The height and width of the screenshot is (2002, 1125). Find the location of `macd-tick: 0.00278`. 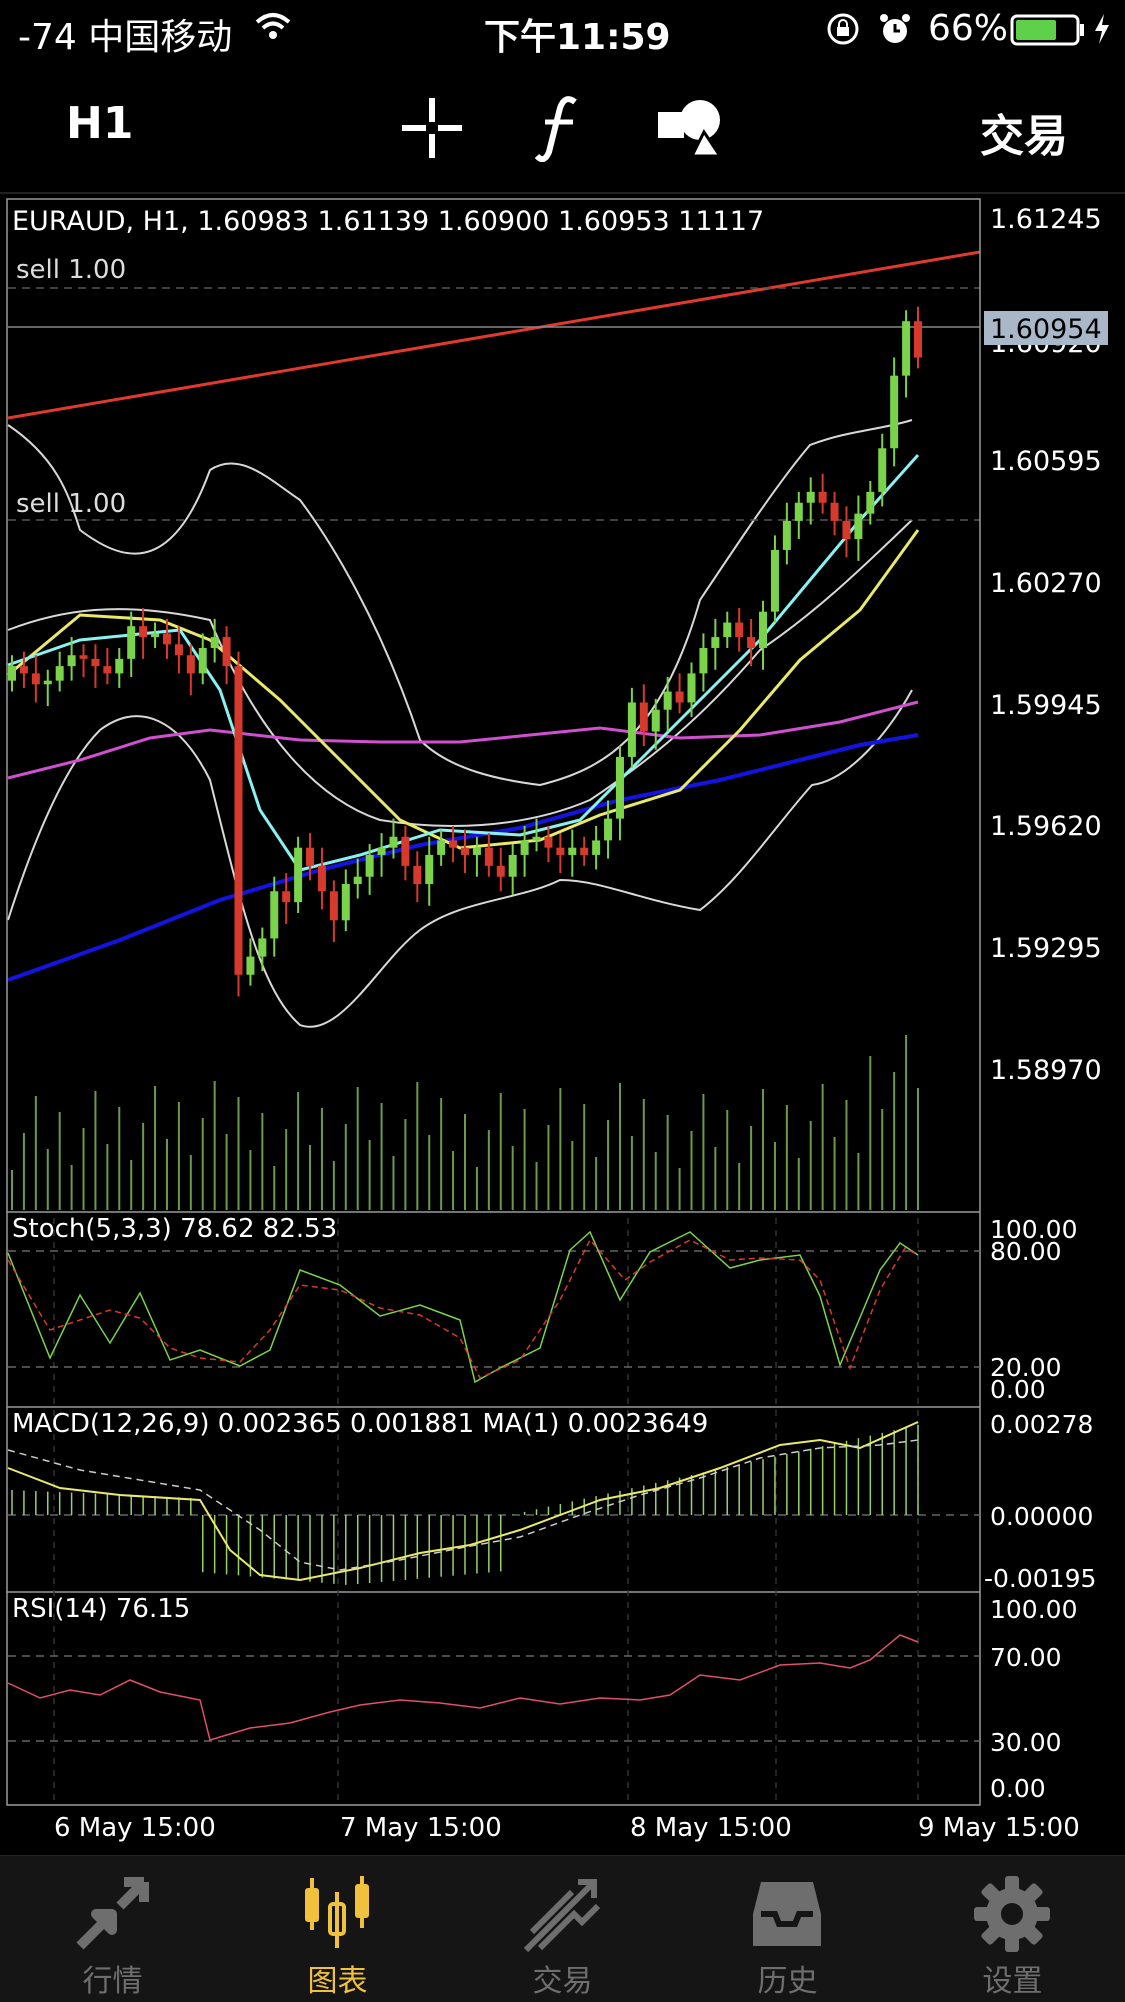

macd-tick: 0.00278 is located at coordinates (1041, 1424).